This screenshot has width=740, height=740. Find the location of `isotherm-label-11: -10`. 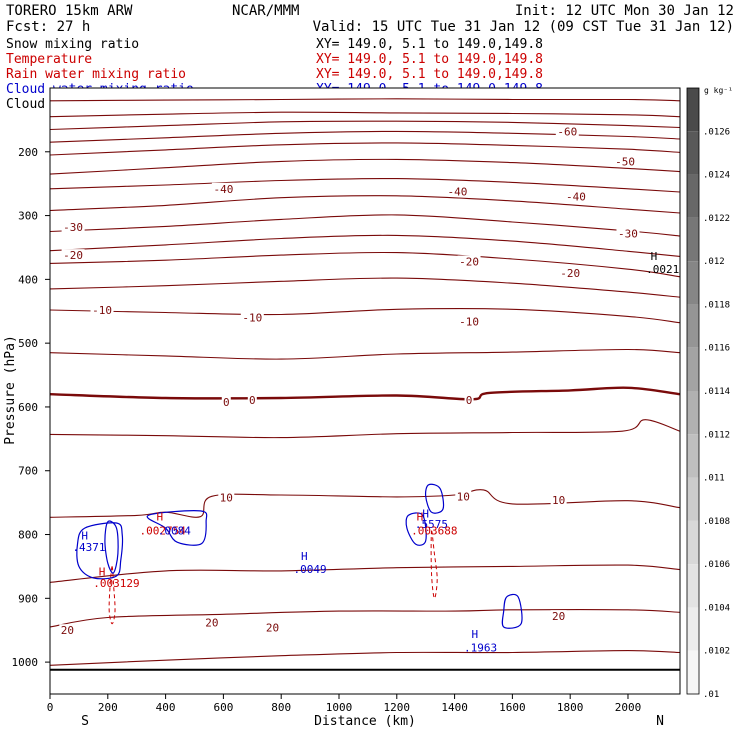

isotherm-label-11: -10 is located at coordinates (252, 318).